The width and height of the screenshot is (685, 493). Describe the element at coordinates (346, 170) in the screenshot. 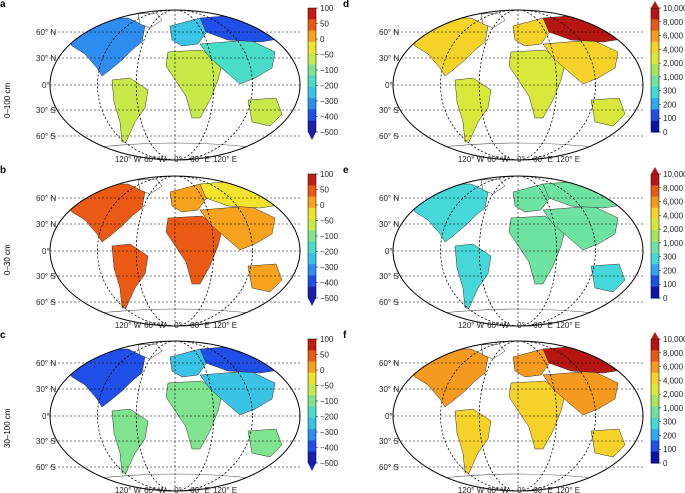

I see `panel-label: e` at that location.